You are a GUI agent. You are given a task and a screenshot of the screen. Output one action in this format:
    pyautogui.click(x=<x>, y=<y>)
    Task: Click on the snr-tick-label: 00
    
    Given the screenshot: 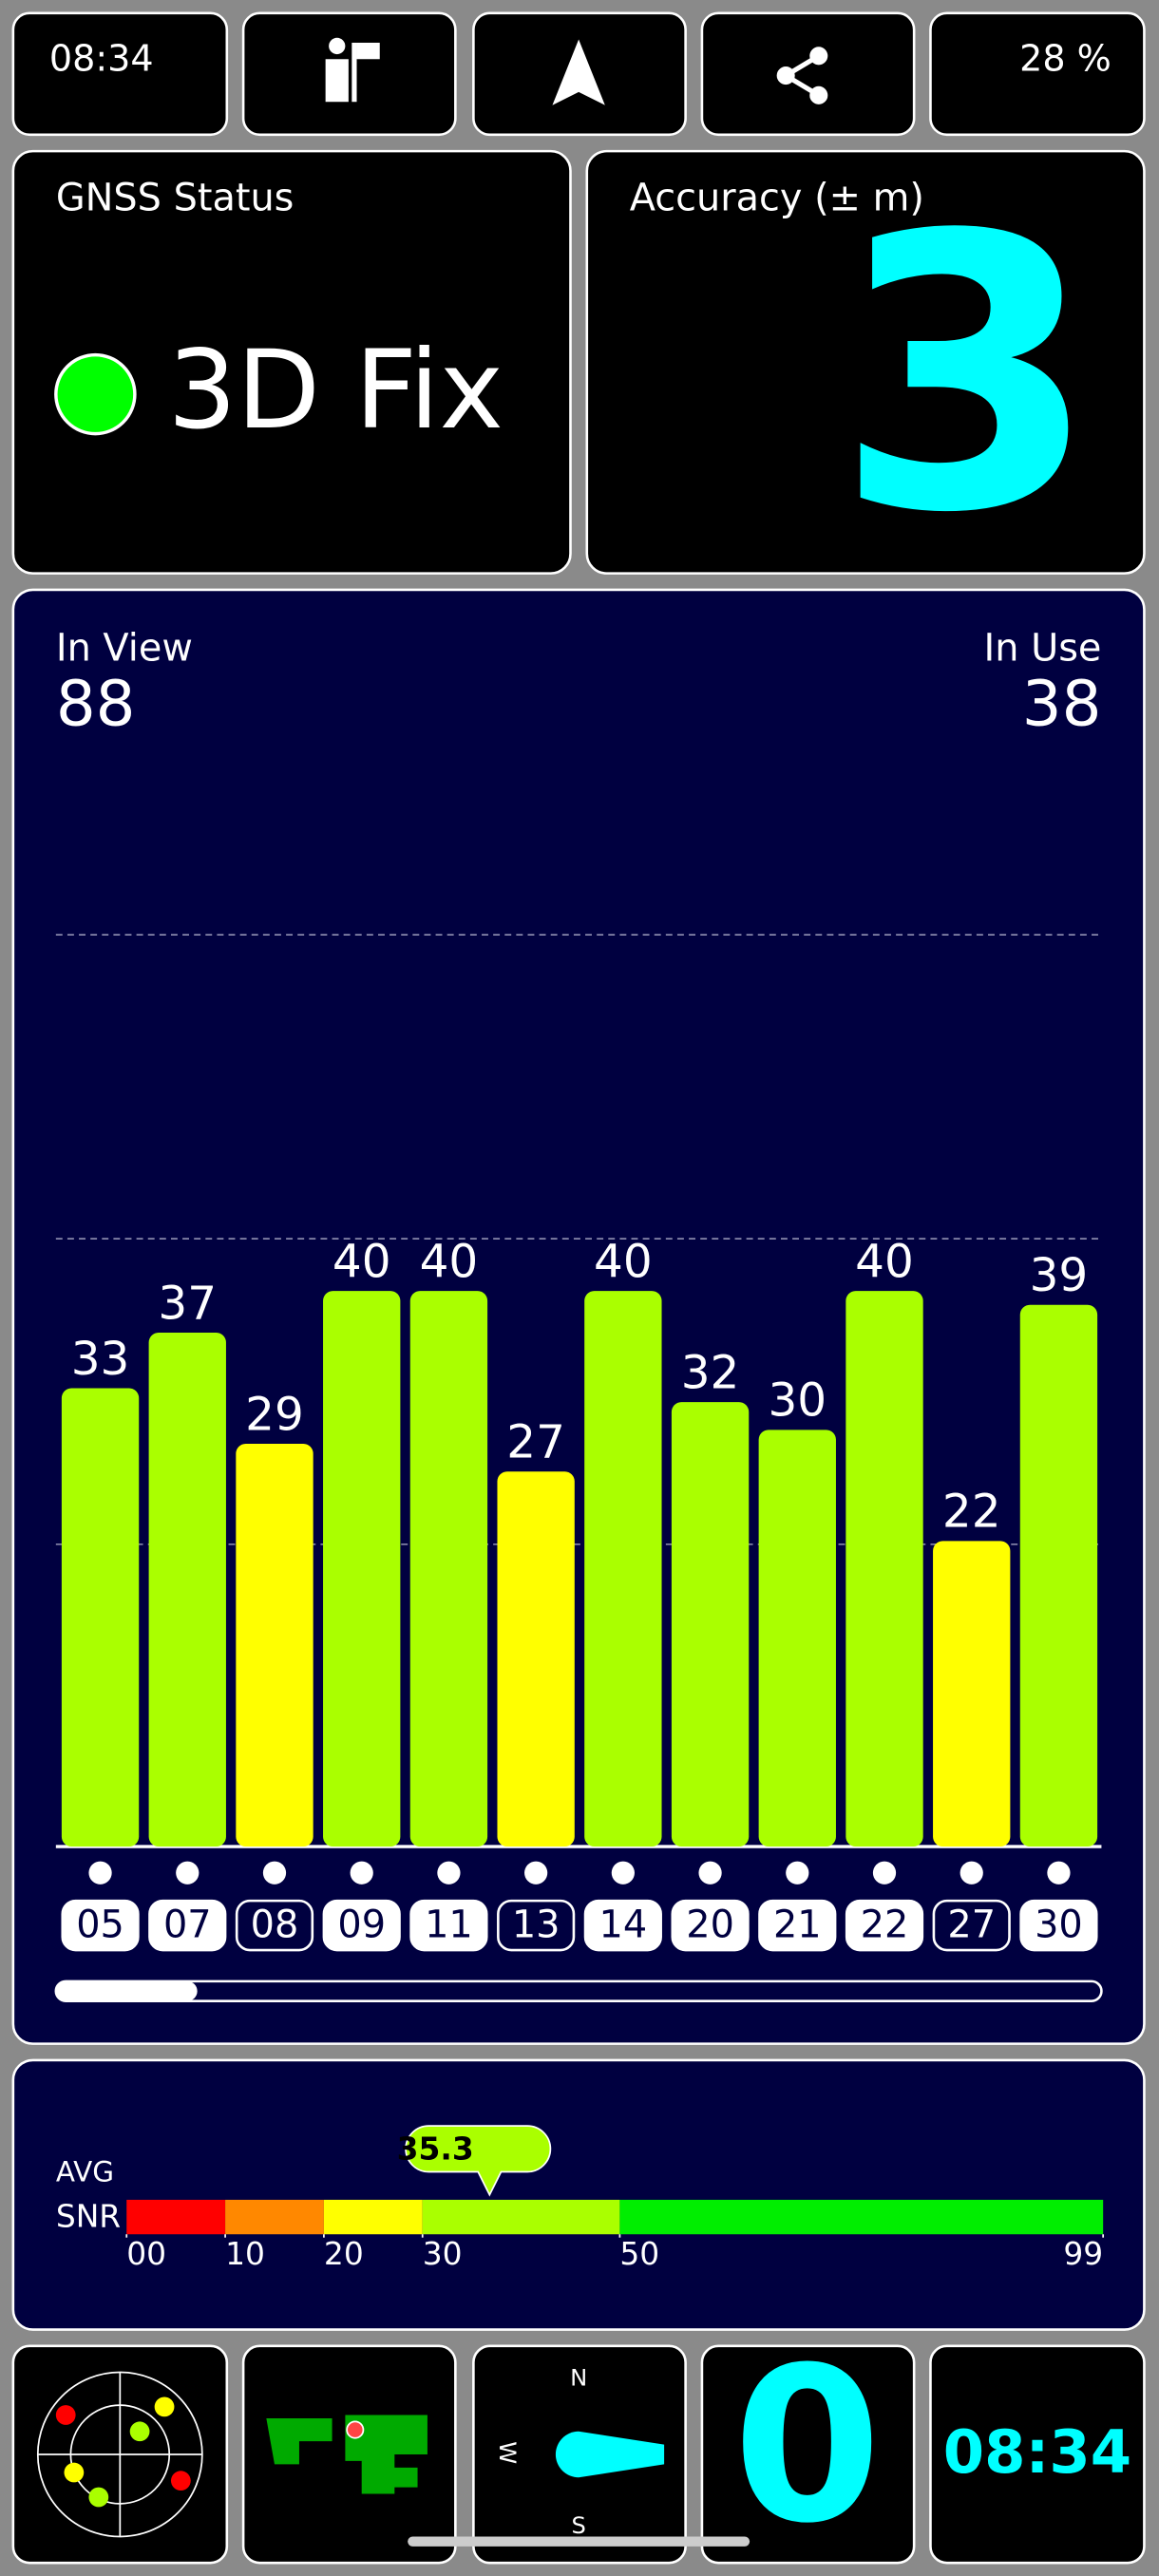 What is the action you would take?
    pyautogui.click(x=146, y=2253)
    